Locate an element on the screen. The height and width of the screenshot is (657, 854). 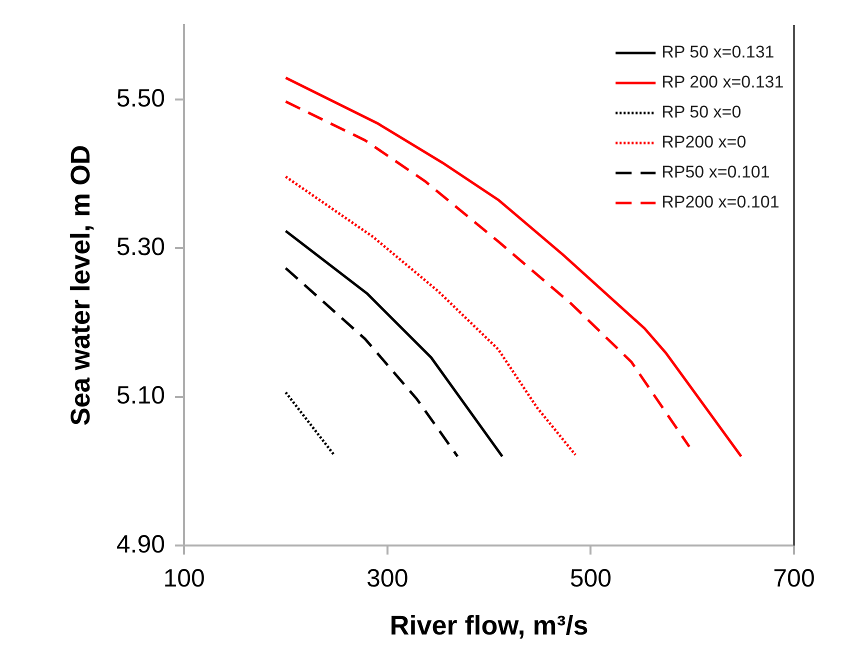
legend-label: RP 50 x=0 is located at coordinates (702, 112).